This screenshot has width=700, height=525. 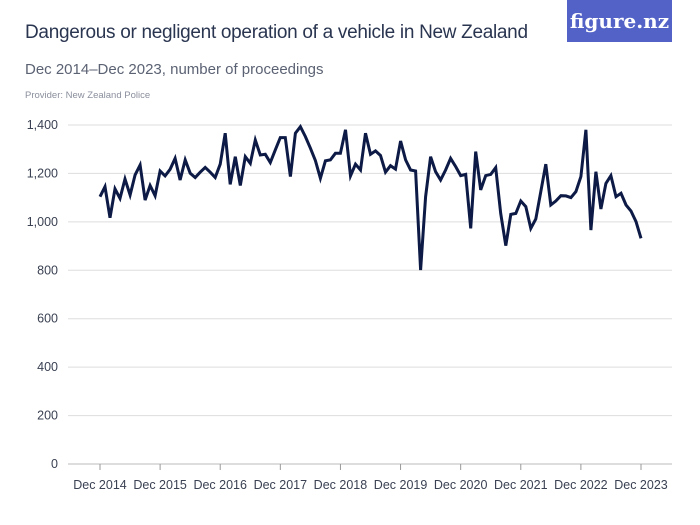 I want to click on y-tick-label: 1,200, so click(x=42, y=173).